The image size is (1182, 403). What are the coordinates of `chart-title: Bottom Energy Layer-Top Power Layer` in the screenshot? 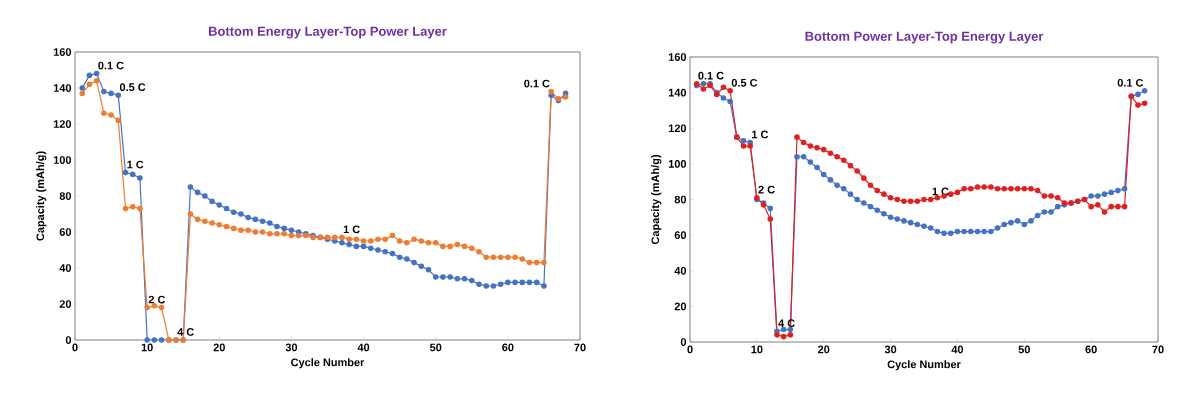 It's located at (328, 32).